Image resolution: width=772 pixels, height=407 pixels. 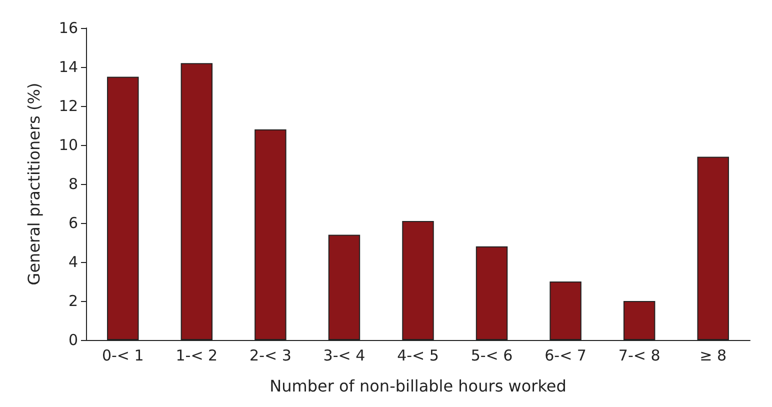 I want to click on y-tick-label: 0, so click(x=73, y=340).